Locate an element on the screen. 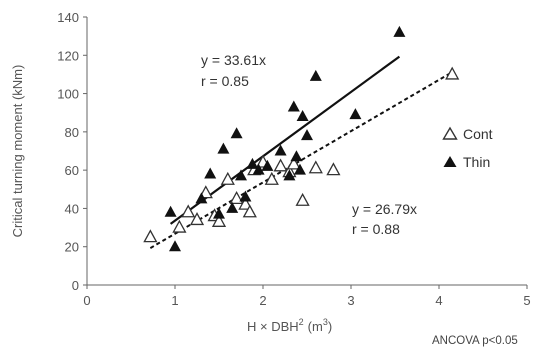  legend-thin-marker is located at coordinates (450, 161).